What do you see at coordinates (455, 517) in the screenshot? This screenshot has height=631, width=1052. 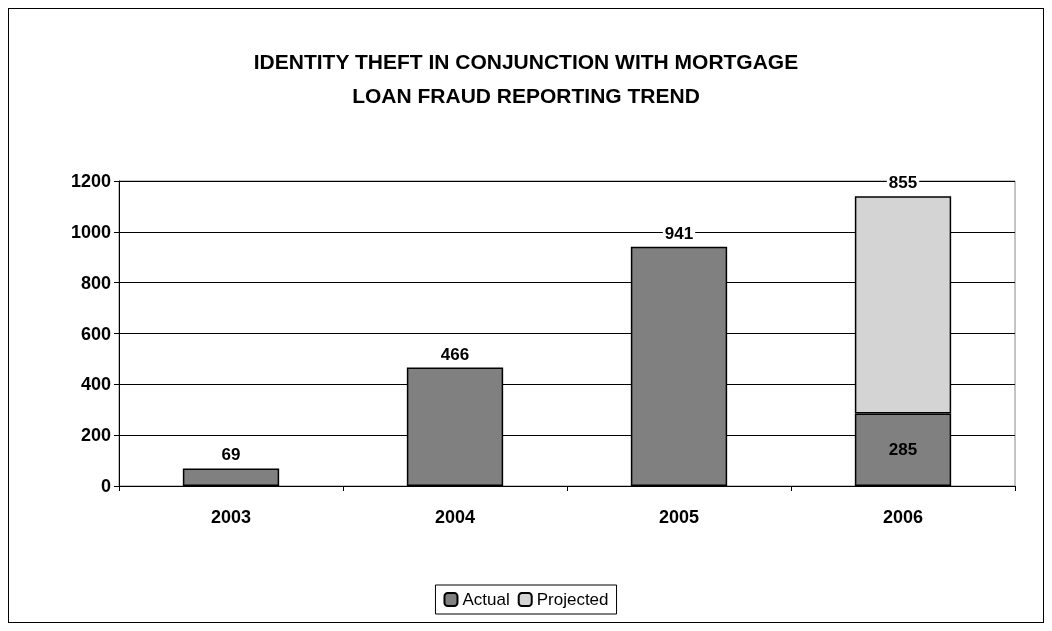 I see `x-tick-label: 2004` at bounding box center [455, 517].